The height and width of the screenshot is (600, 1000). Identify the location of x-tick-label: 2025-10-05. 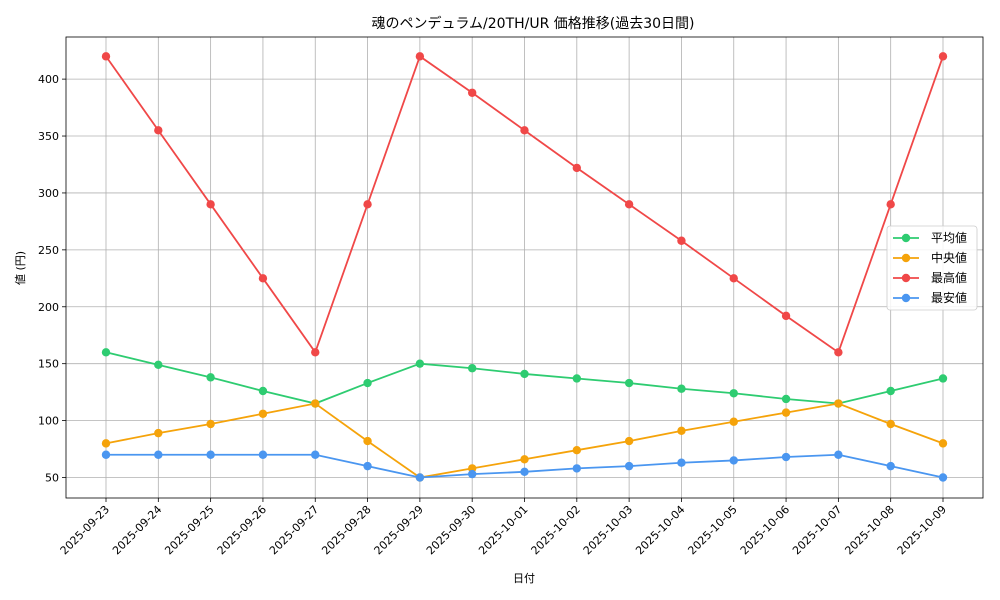
(712, 530).